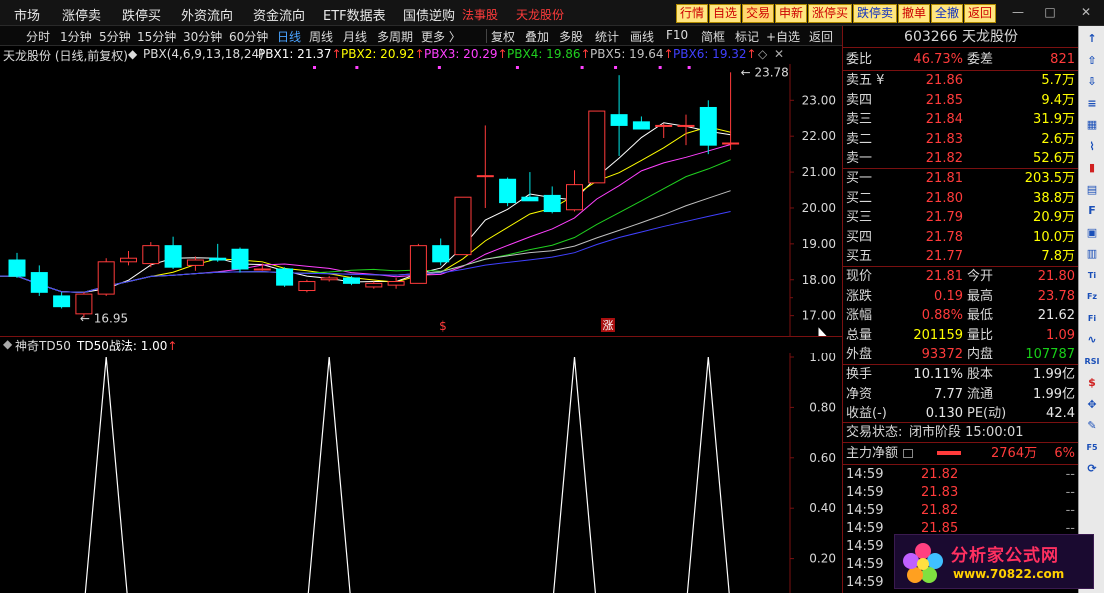  I want to click on ask-volume: 5.7万, so click(1058, 80).